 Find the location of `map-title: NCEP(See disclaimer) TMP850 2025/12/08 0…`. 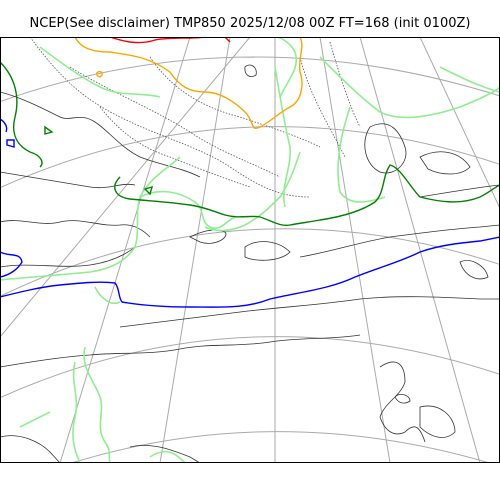

map-title: NCEP(See disclaimer) TMP850 2025/12/08 0… is located at coordinates (250, 23).